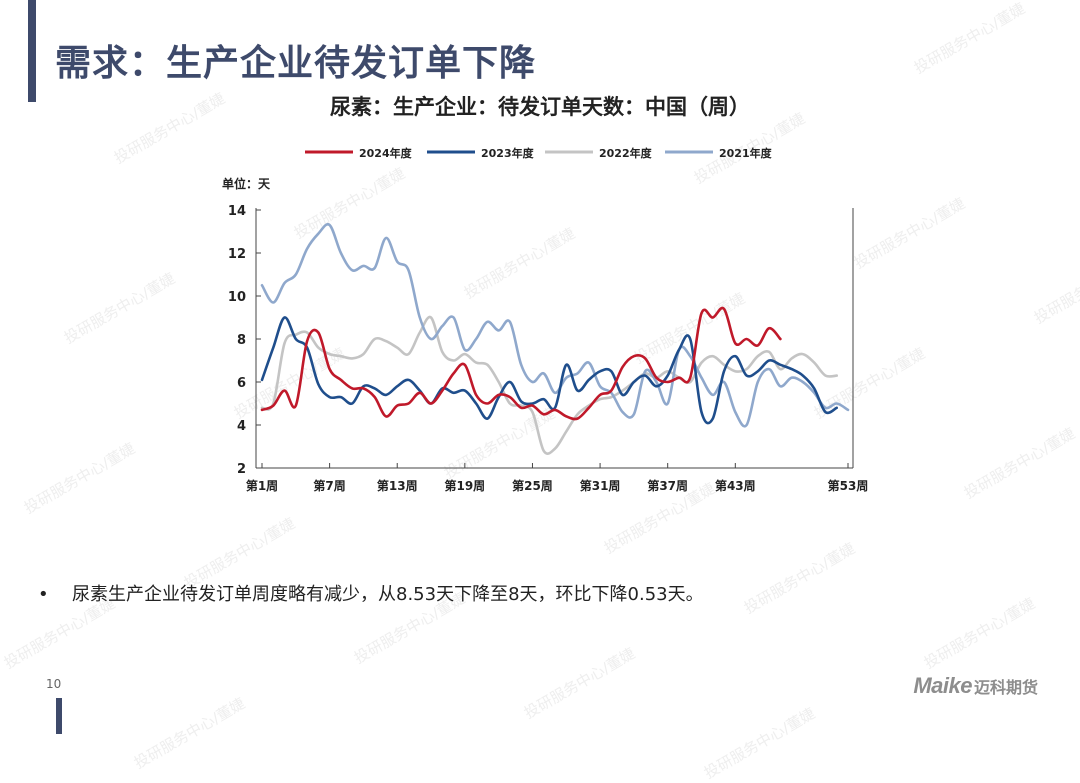 The image size is (1080, 783). Describe the element at coordinates (386, 153) in the screenshot. I see `legend-label: 2024年度` at that location.